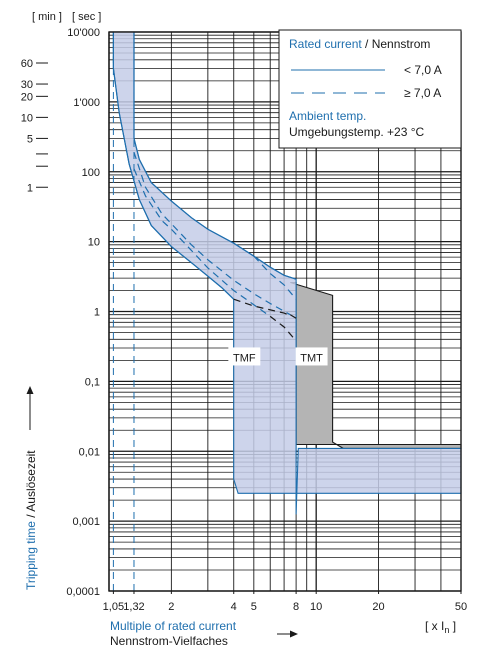 The image size is (480, 650). Describe the element at coordinates (423, 70) in the screenshot. I see `legend-solid-label: < 7,0 A` at that location.